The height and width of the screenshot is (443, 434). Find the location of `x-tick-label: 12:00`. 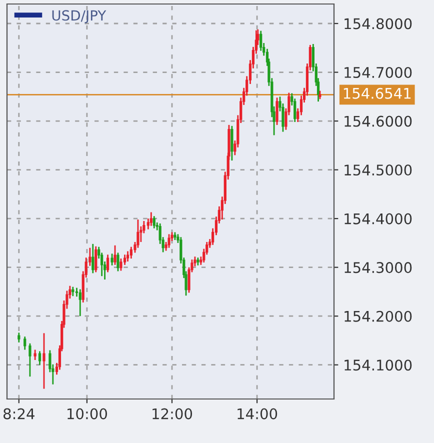

x-tick-label: 12:00 is located at coordinates (172, 414).